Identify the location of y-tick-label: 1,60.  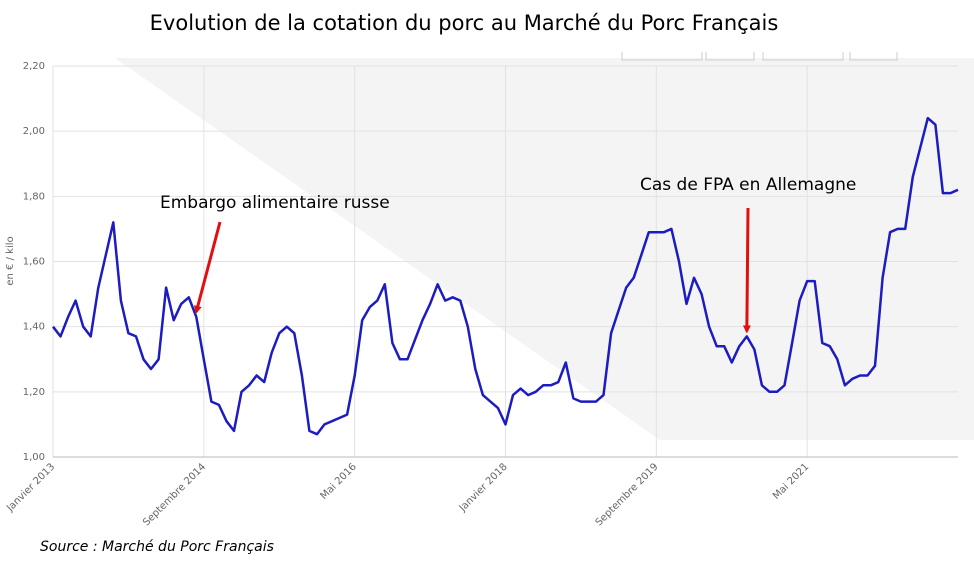
(34, 262).